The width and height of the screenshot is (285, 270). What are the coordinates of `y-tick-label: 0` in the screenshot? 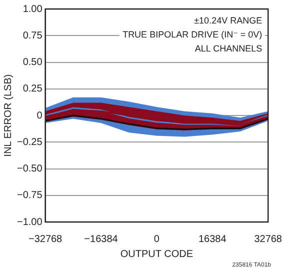 It's located at (39, 116).